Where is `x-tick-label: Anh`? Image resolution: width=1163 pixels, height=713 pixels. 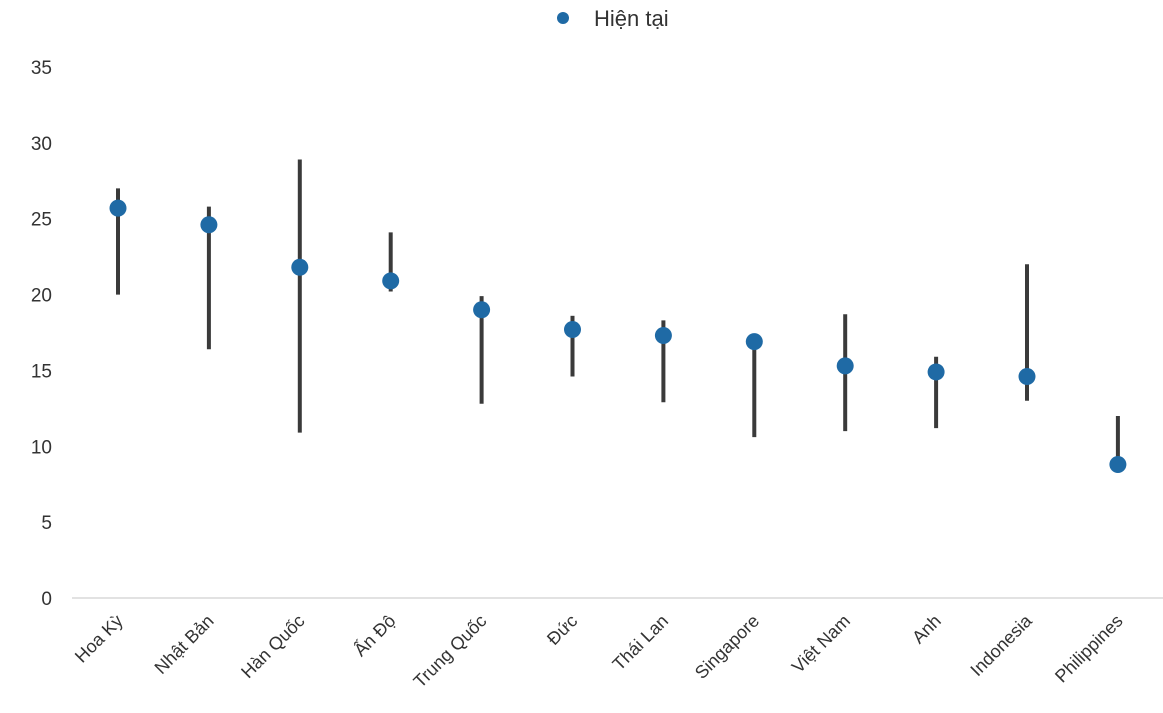 x-tick-label: Anh is located at coordinates (926, 629).